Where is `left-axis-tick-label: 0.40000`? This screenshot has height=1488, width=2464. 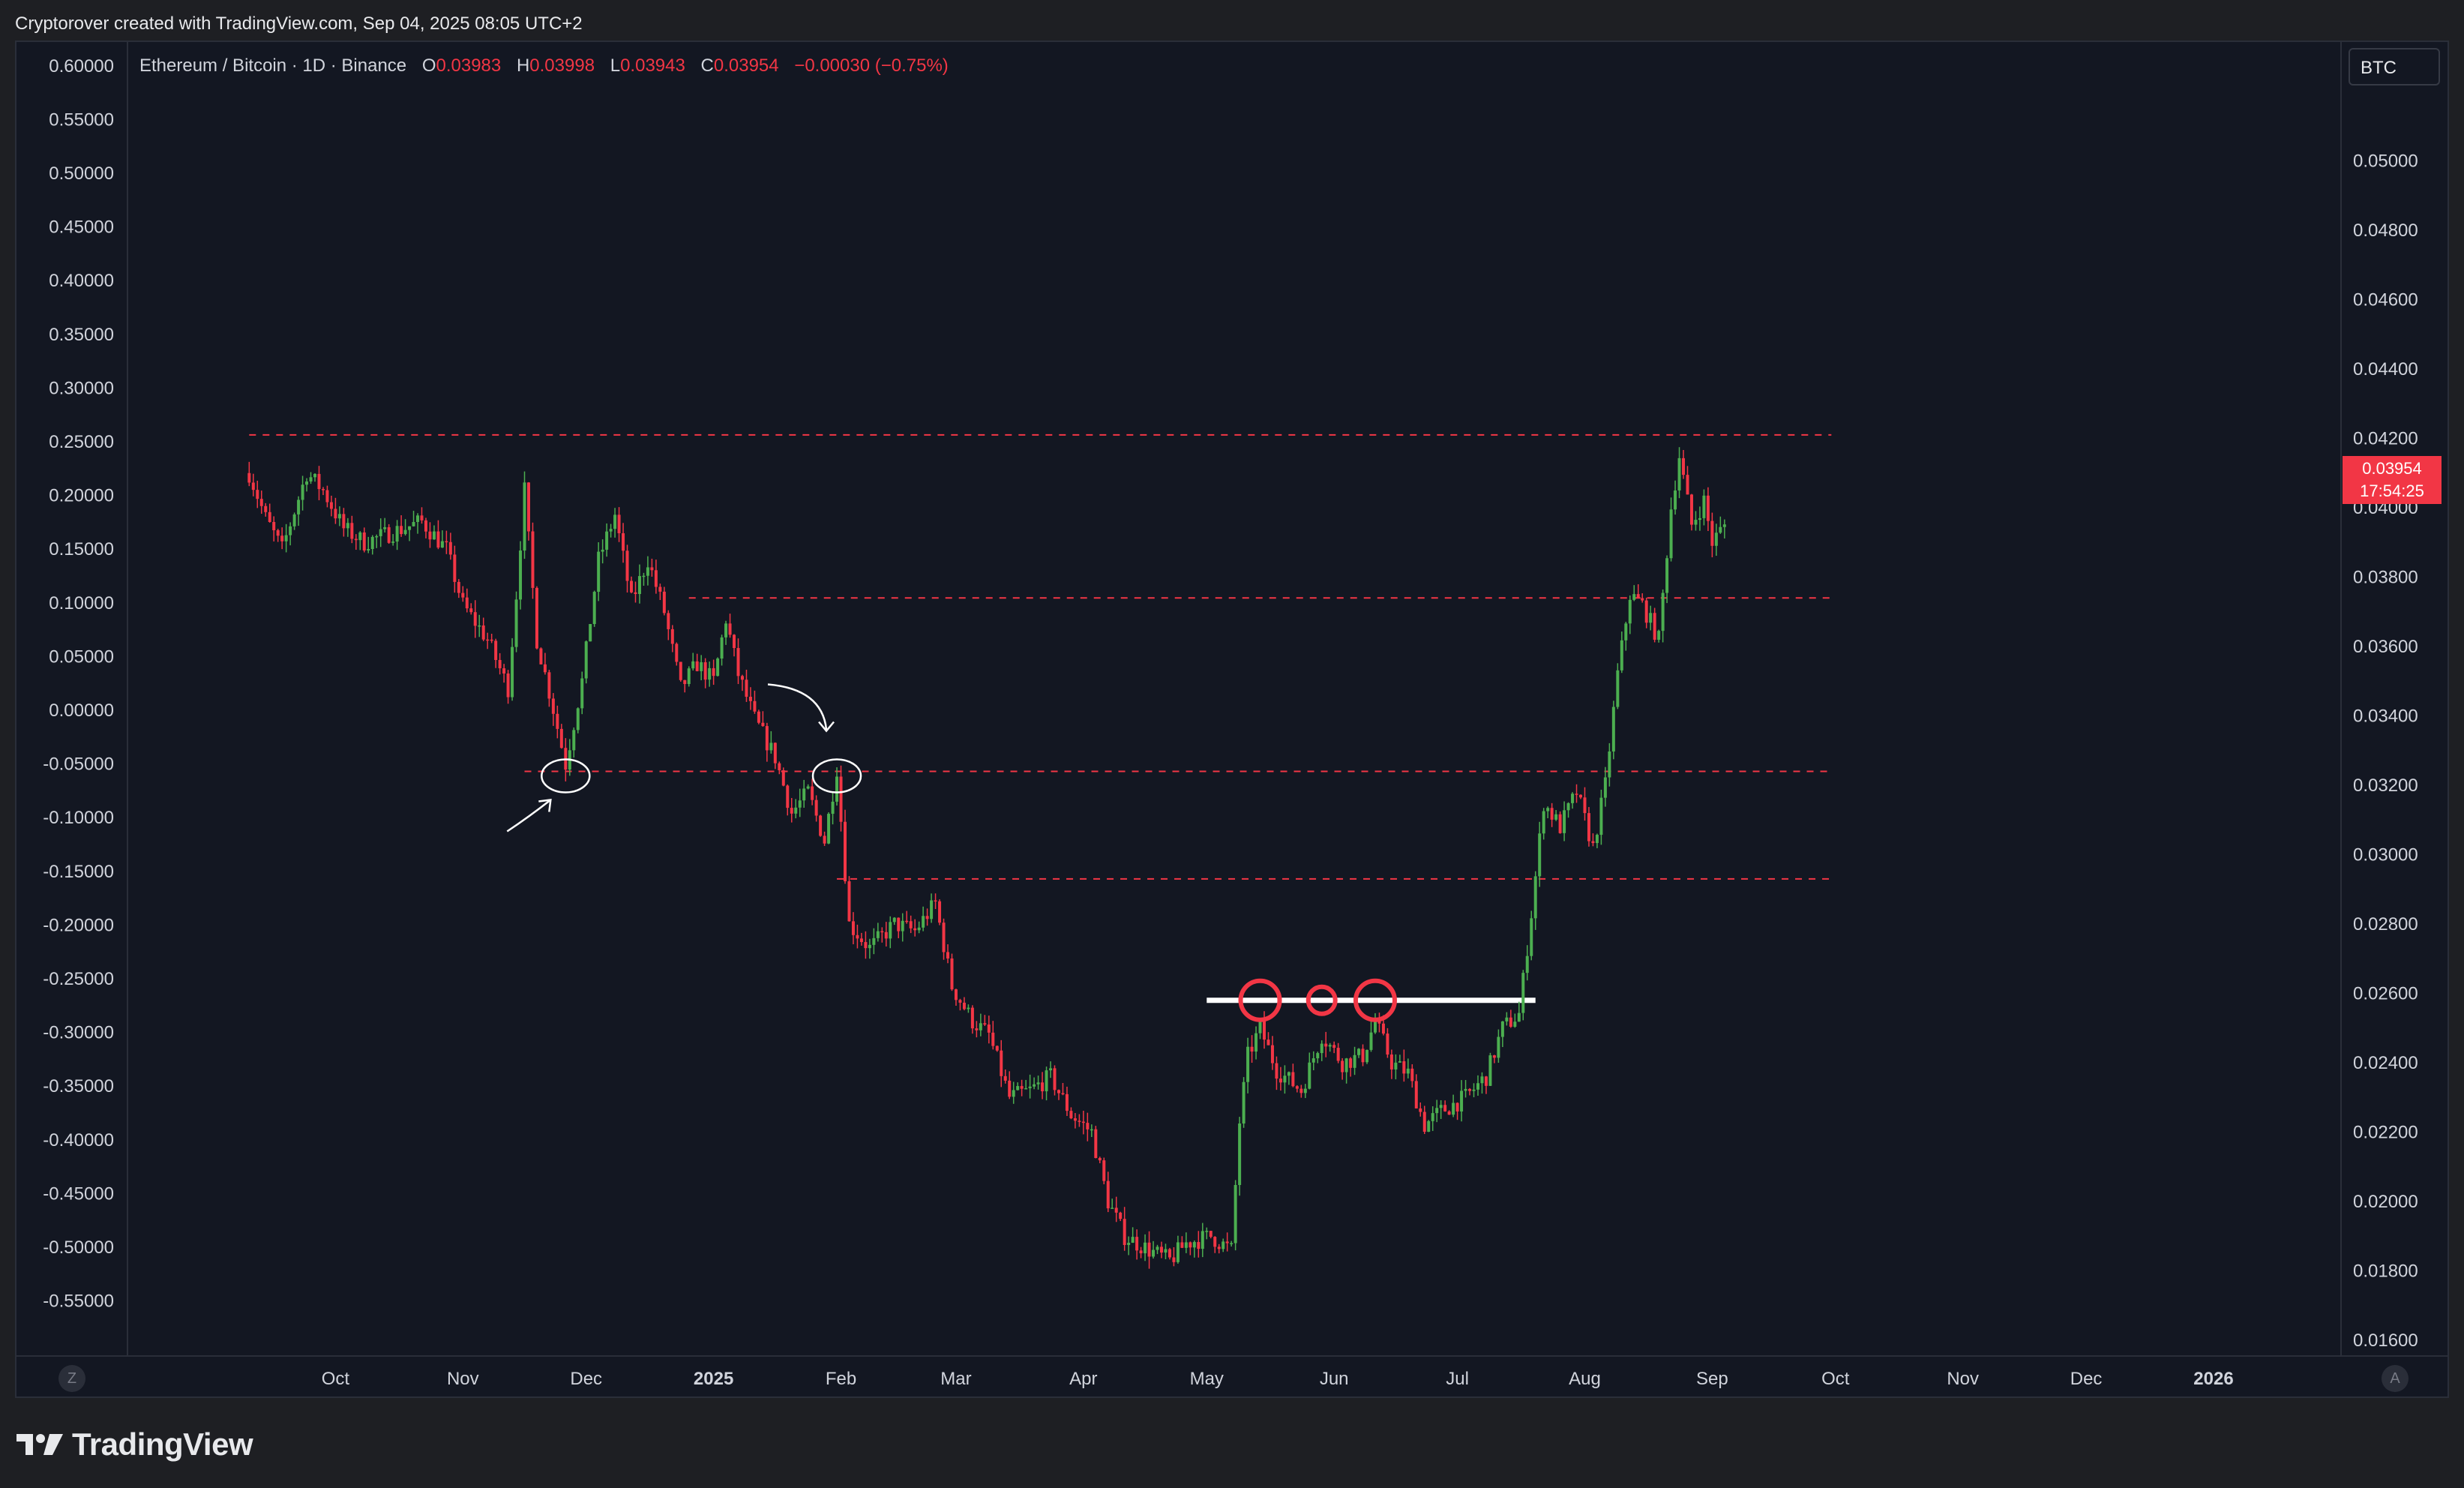 left-axis-tick-label: 0.40000 is located at coordinates (81, 281).